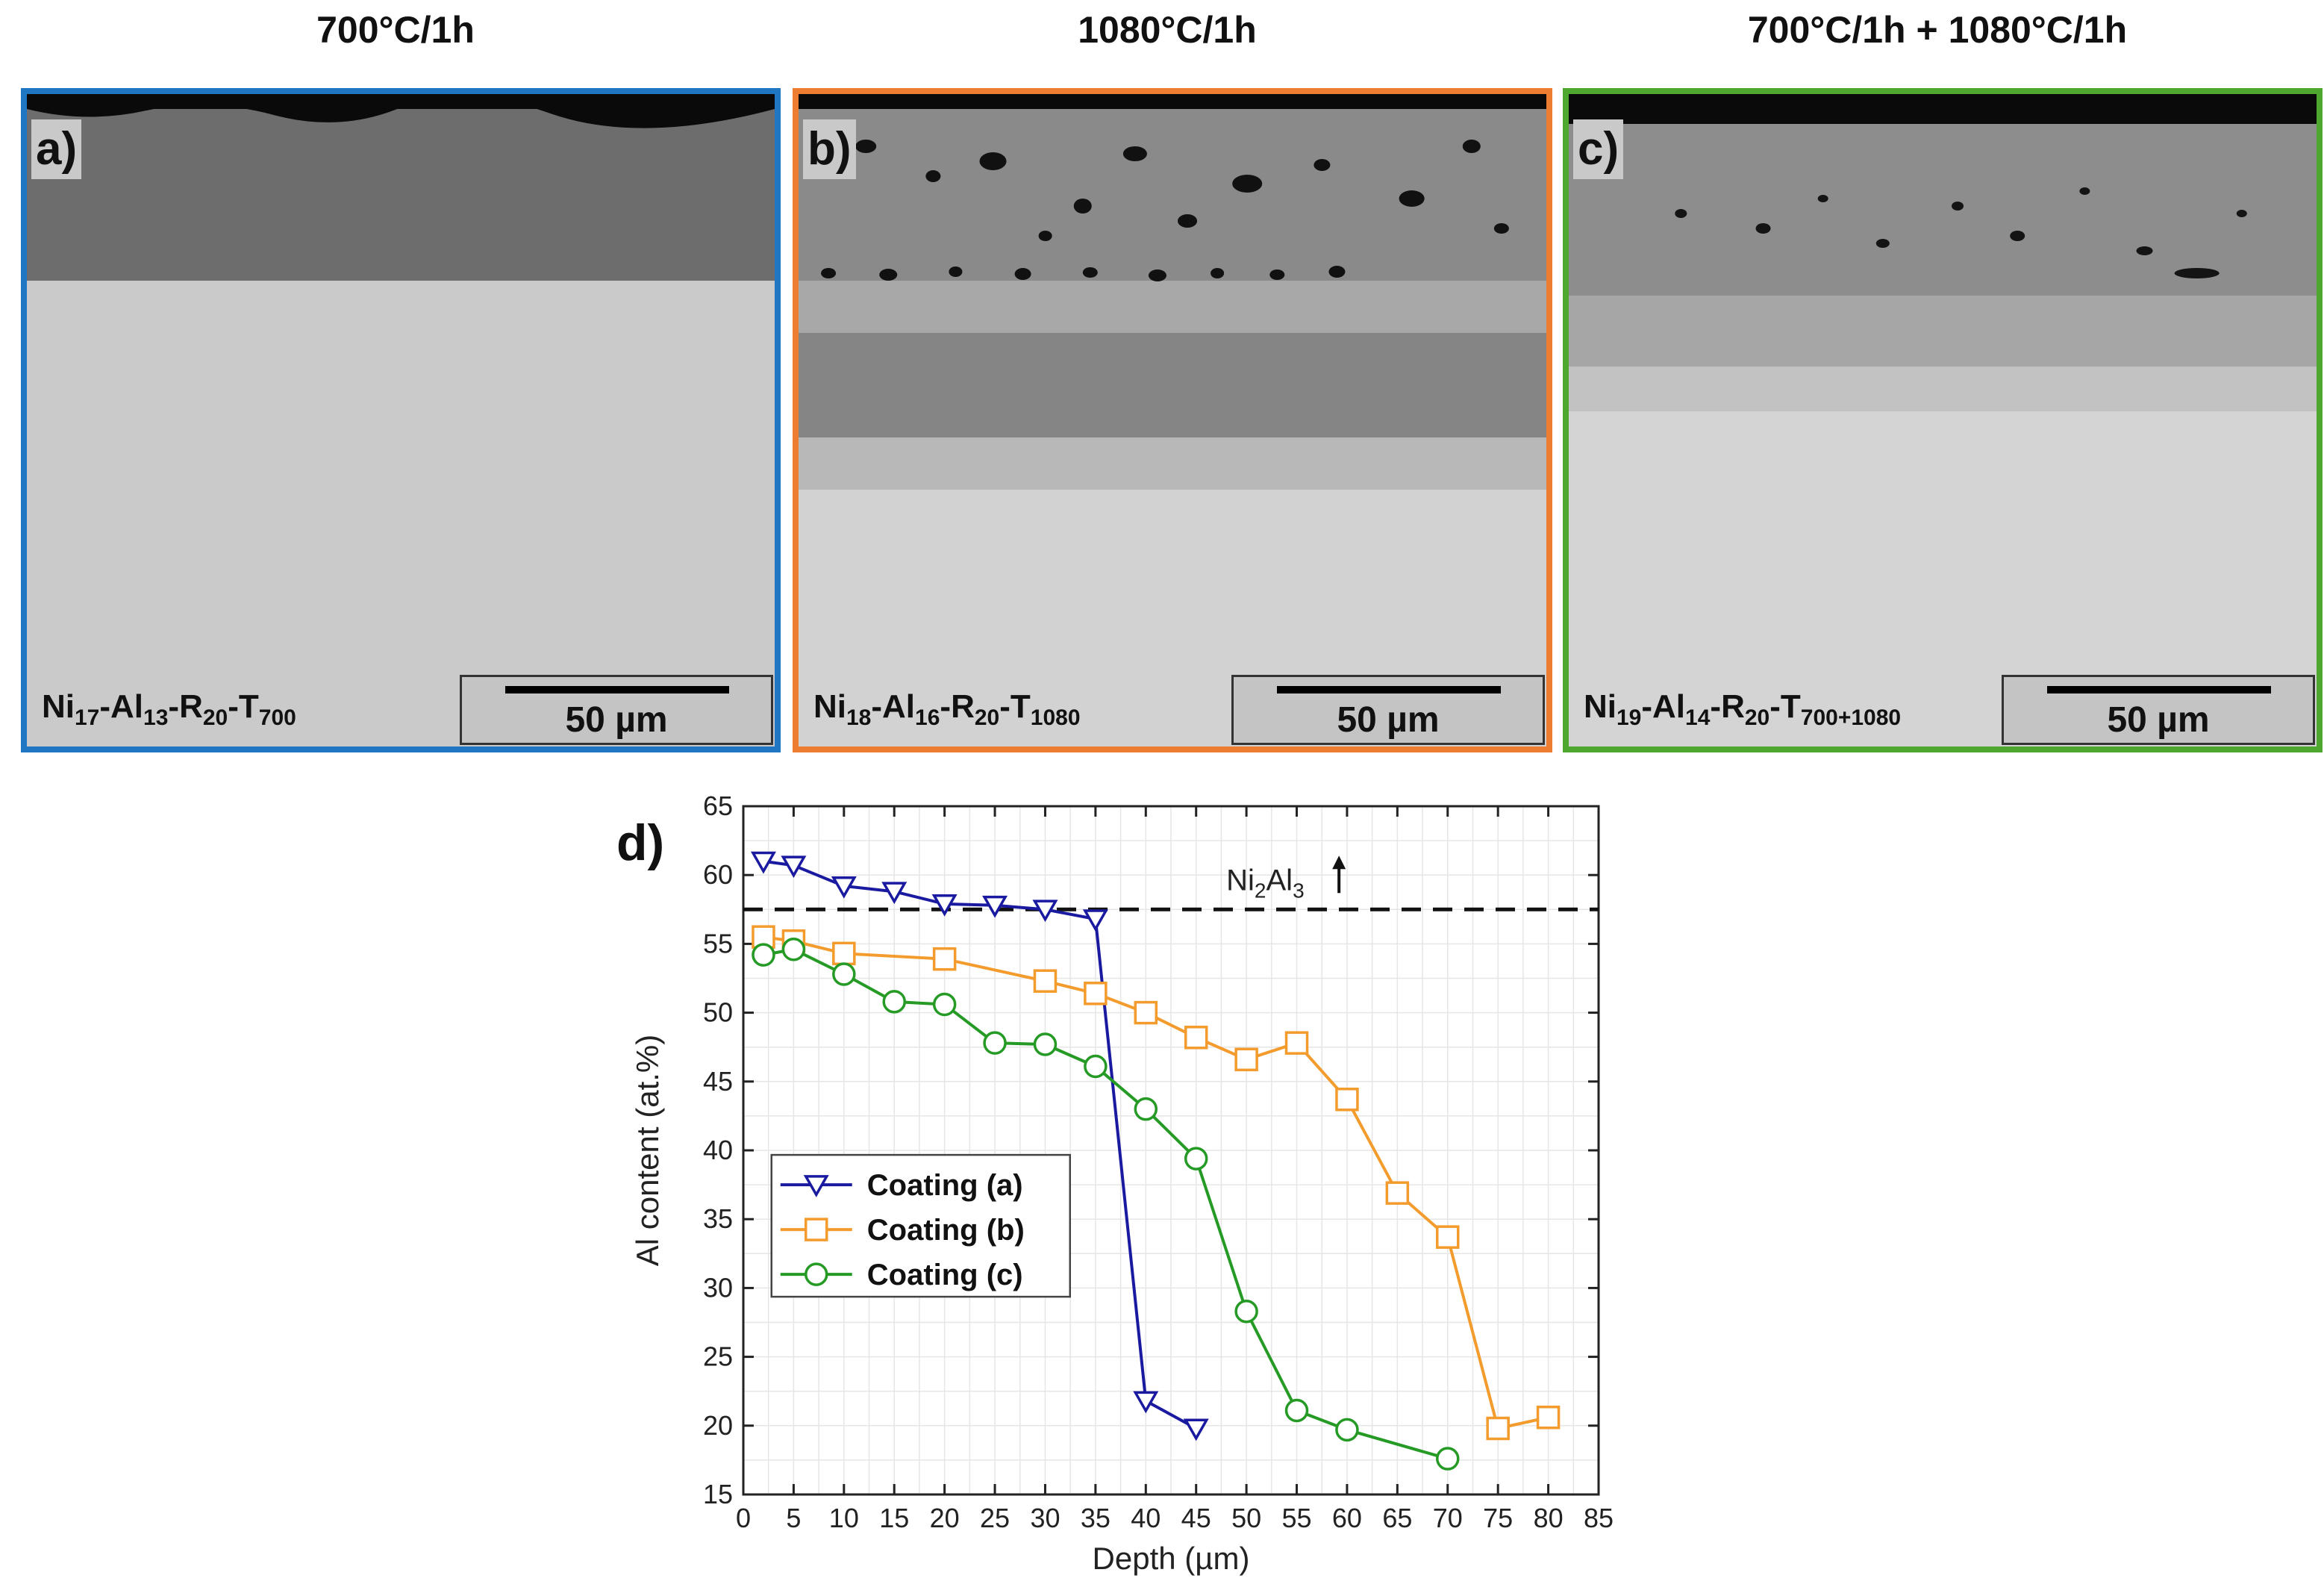 The image size is (2324, 1596). Describe the element at coordinates (1096, 1518) in the screenshot. I see `x-tick-label: 35` at that location.